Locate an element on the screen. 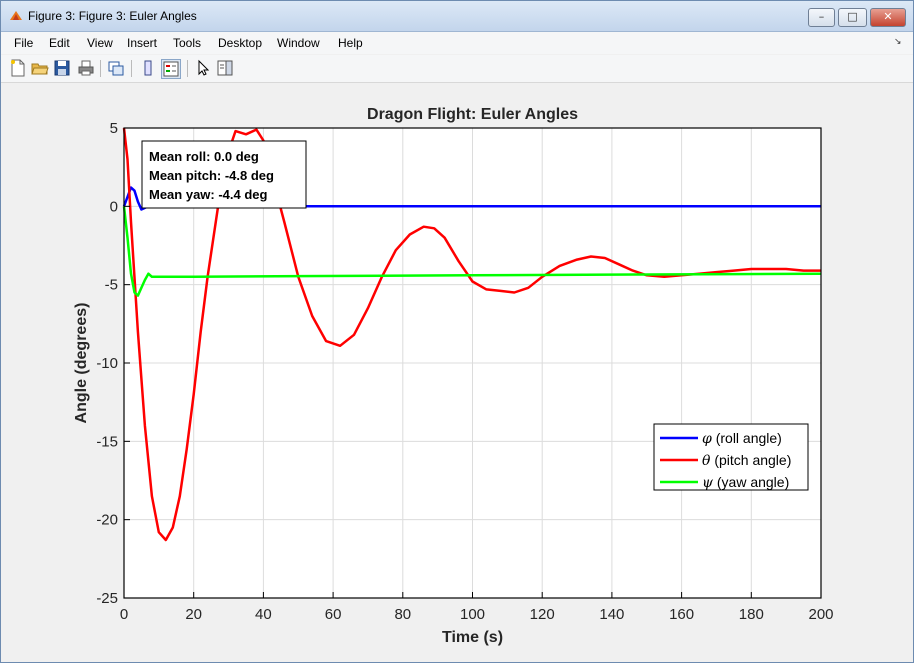  minimize-button: – is located at coordinates (821, 17).